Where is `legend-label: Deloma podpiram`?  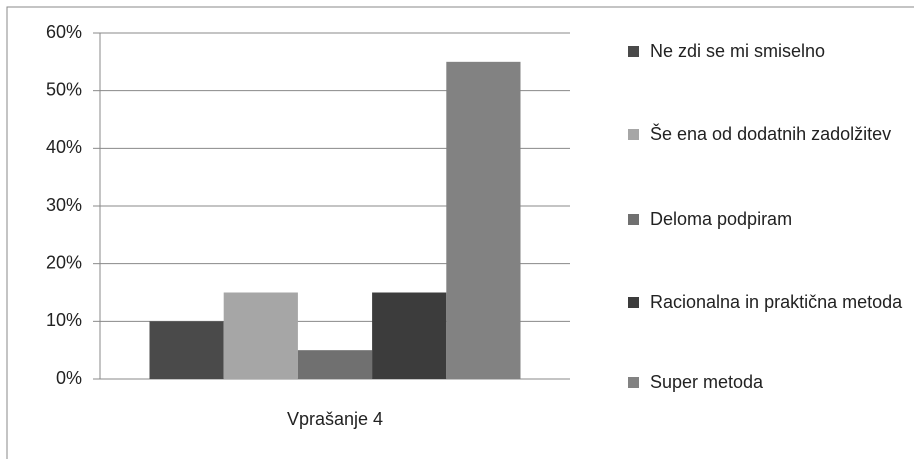
legend-label: Deloma podpiram is located at coordinates (721, 219).